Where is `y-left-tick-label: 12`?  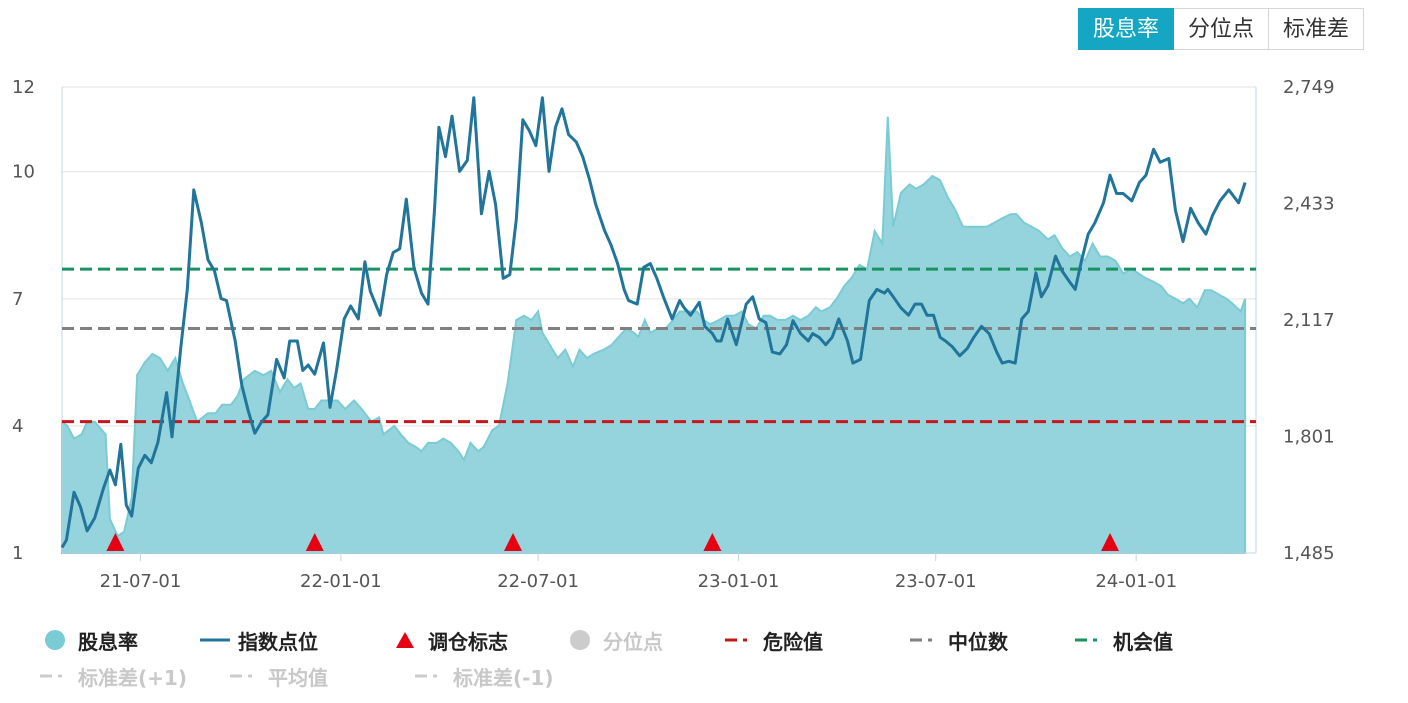
y-left-tick-label: 12 is located at coordinates (23, 87).